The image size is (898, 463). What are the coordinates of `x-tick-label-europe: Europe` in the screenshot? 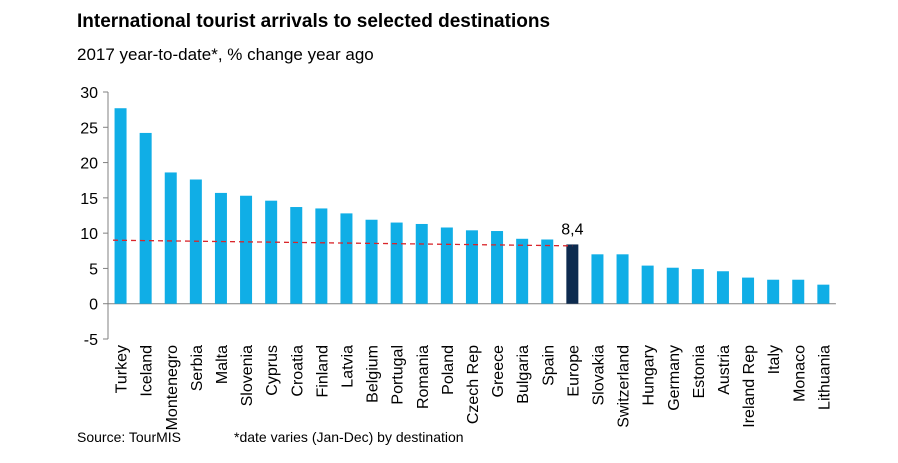 It's located at (573, 371).